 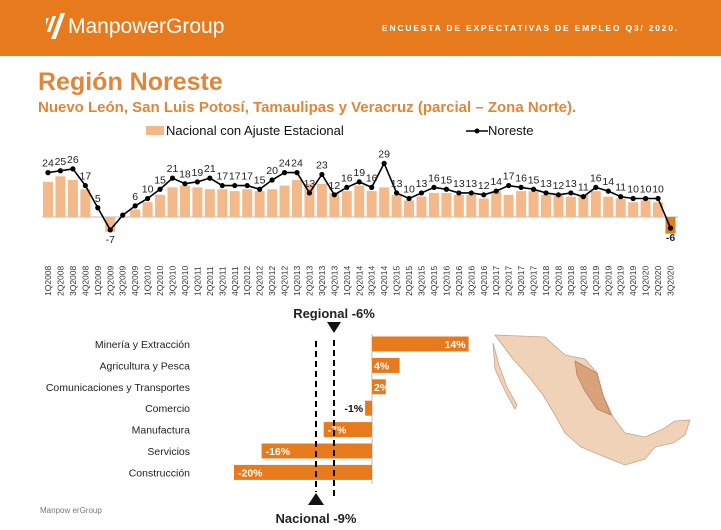 I want to click on x-tick-label: 2Q2010, so click(x=160, y=280).